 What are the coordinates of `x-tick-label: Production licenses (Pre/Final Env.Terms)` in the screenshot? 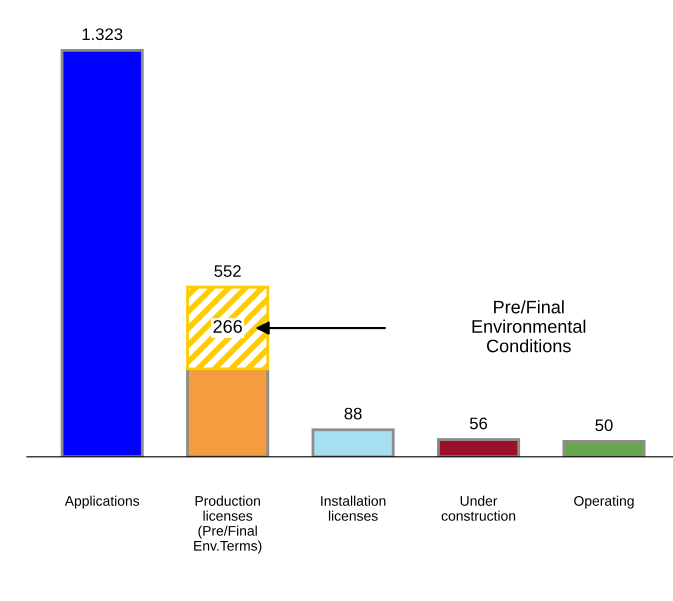 It's located at (228, 525).